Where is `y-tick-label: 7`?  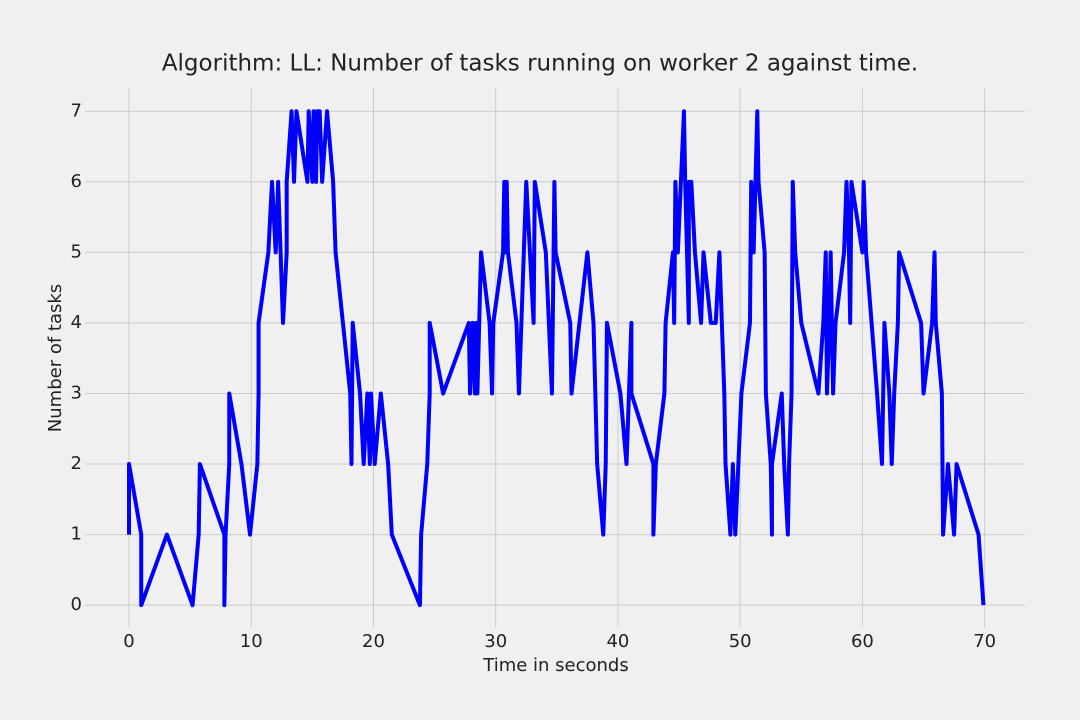
y-tick-label: 7 is located at coordinates (76, 110).